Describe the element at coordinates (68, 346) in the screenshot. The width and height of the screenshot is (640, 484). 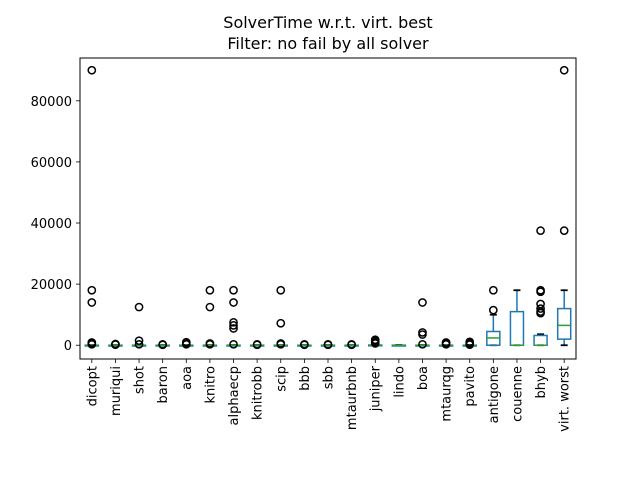
I see `y-tick-label: 0` at that location.